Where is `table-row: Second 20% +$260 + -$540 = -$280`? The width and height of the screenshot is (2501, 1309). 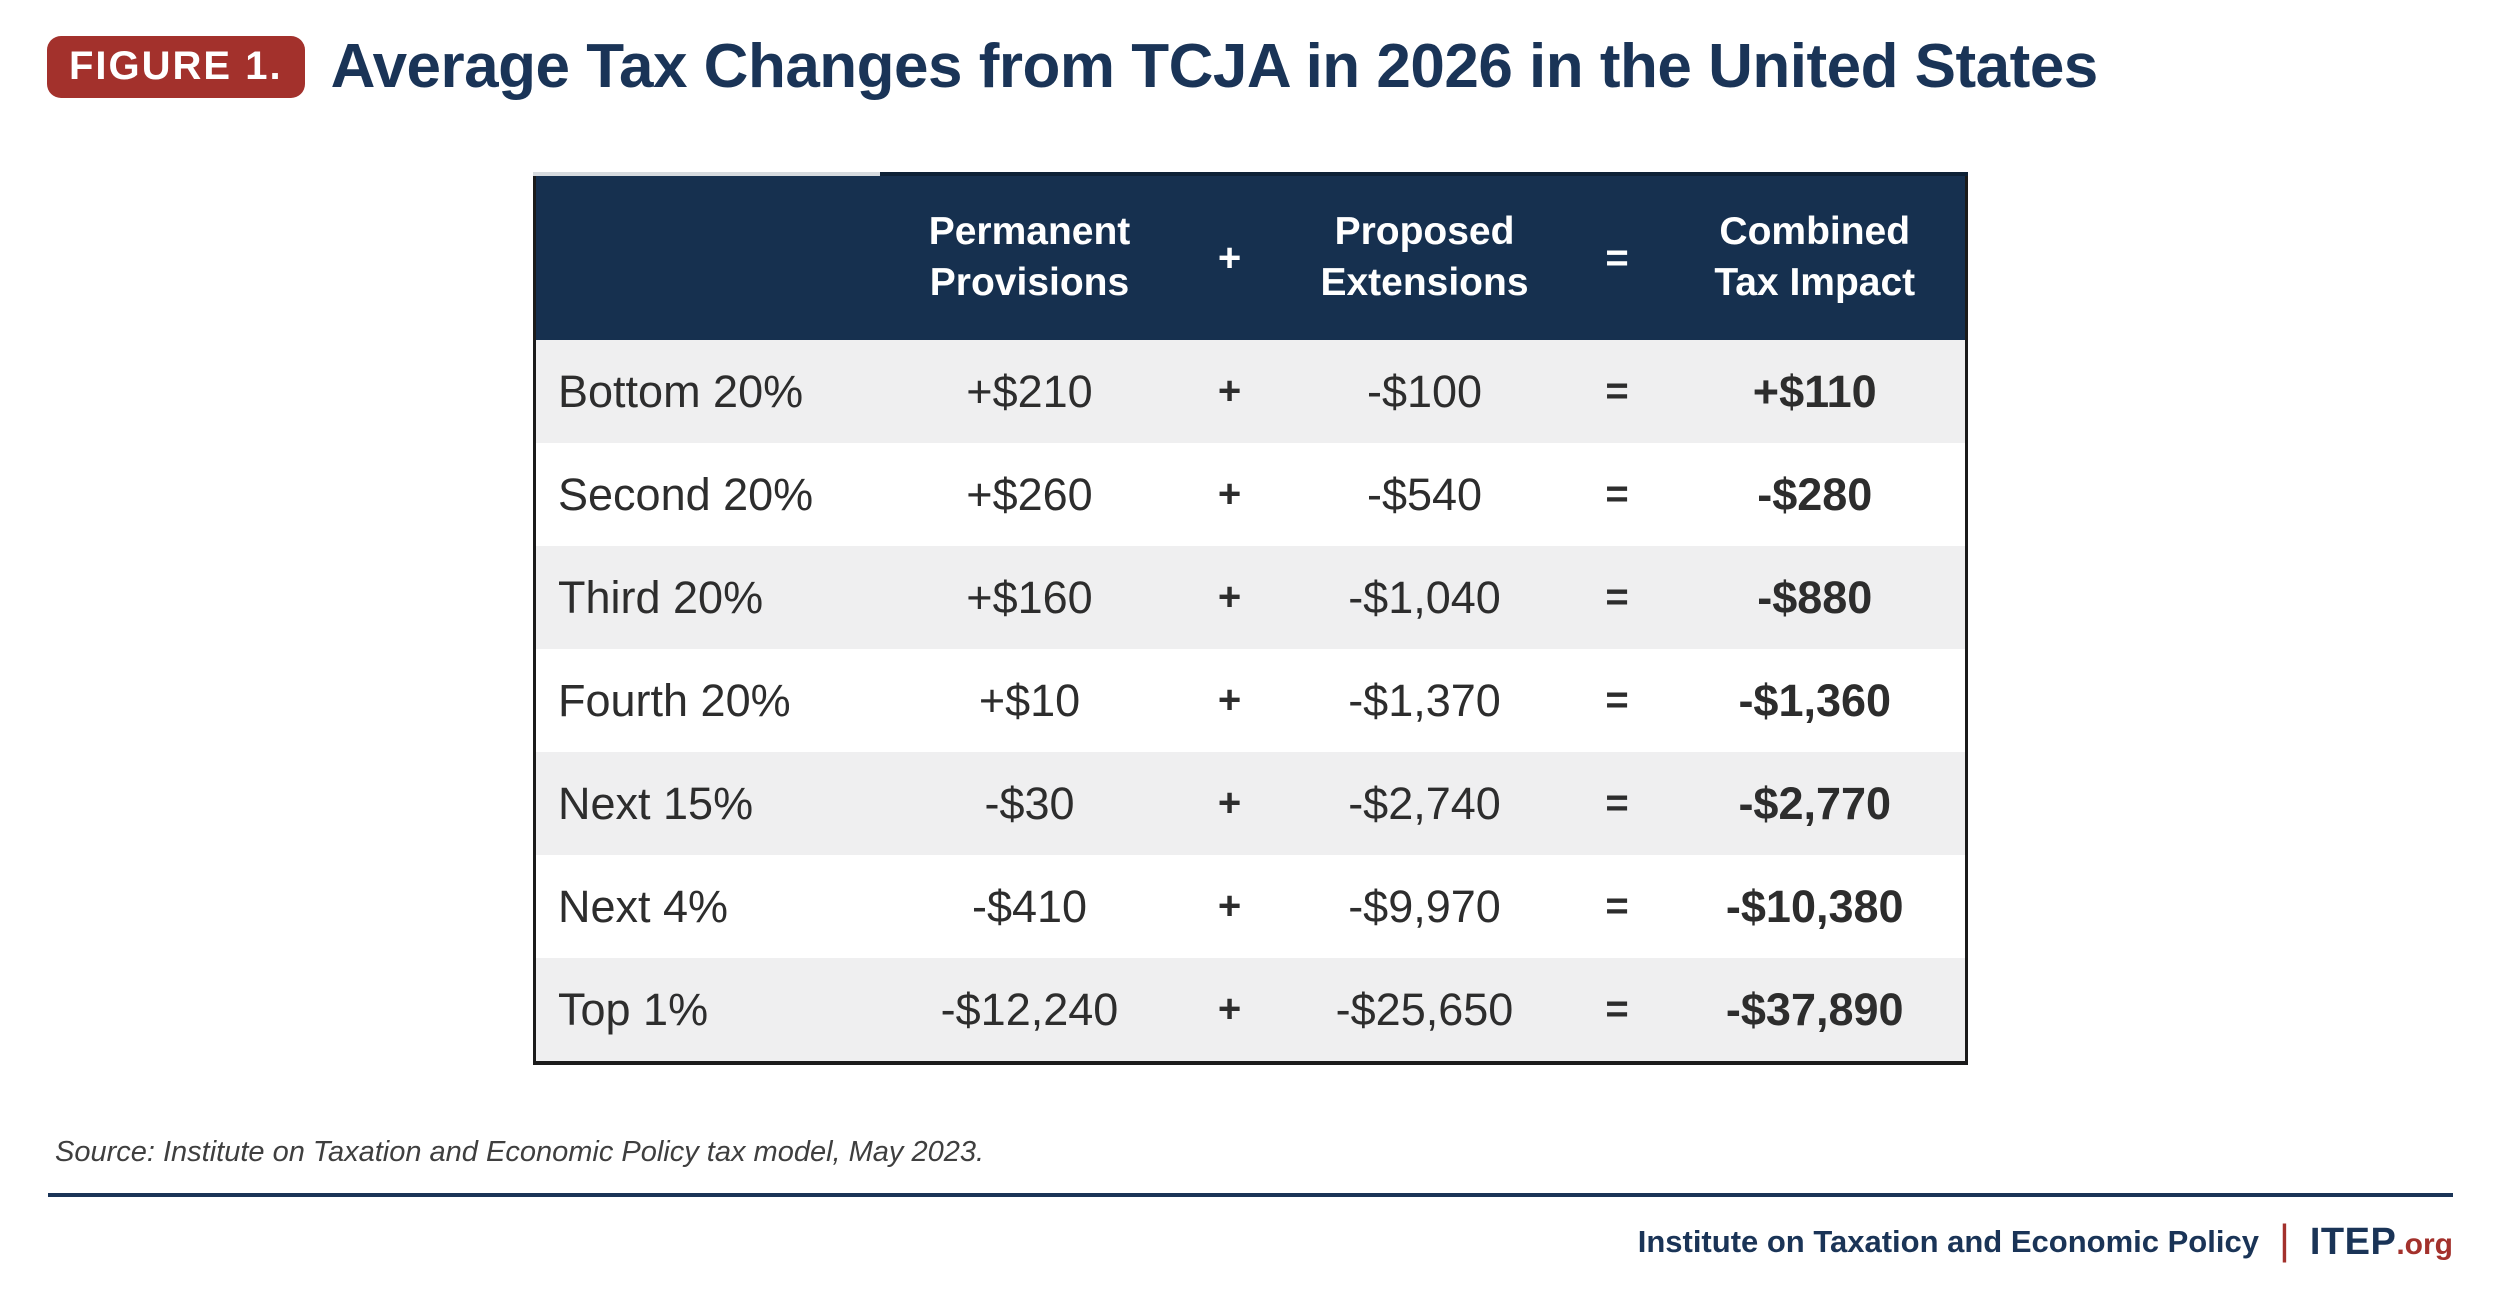 table-row: Second 20% +$260 + -$540 = -$280 is located at coordinates (1250, 494).